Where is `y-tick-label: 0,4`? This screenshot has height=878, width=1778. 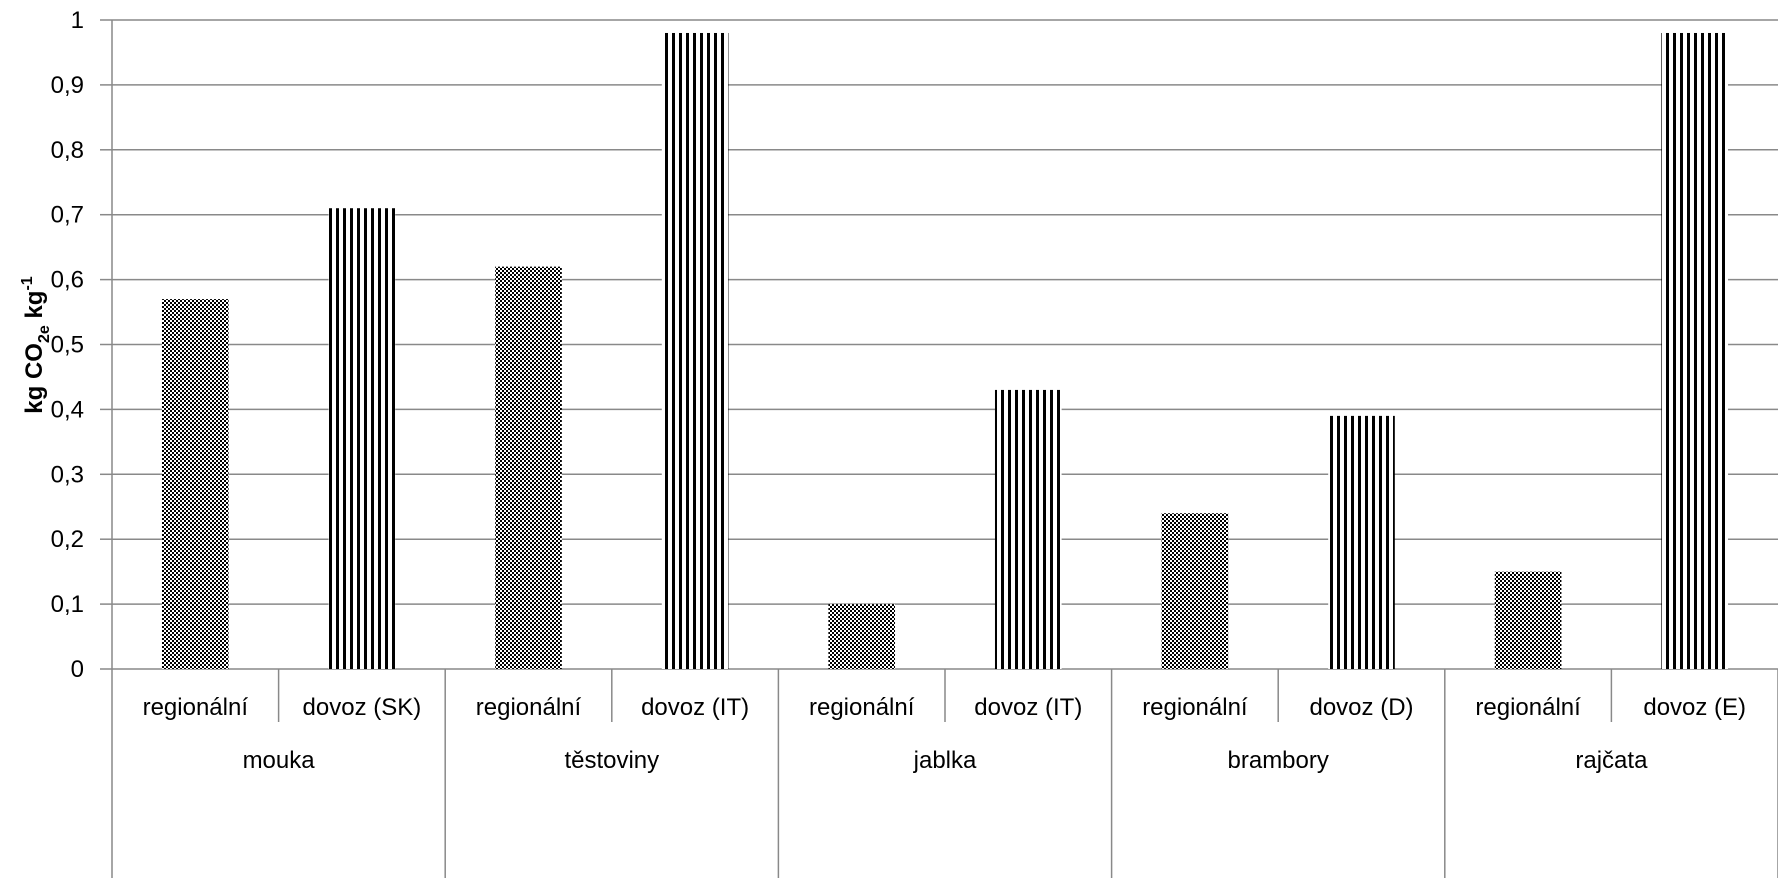 y-tick-label: 0,4 is located at coordinates (67, 409).